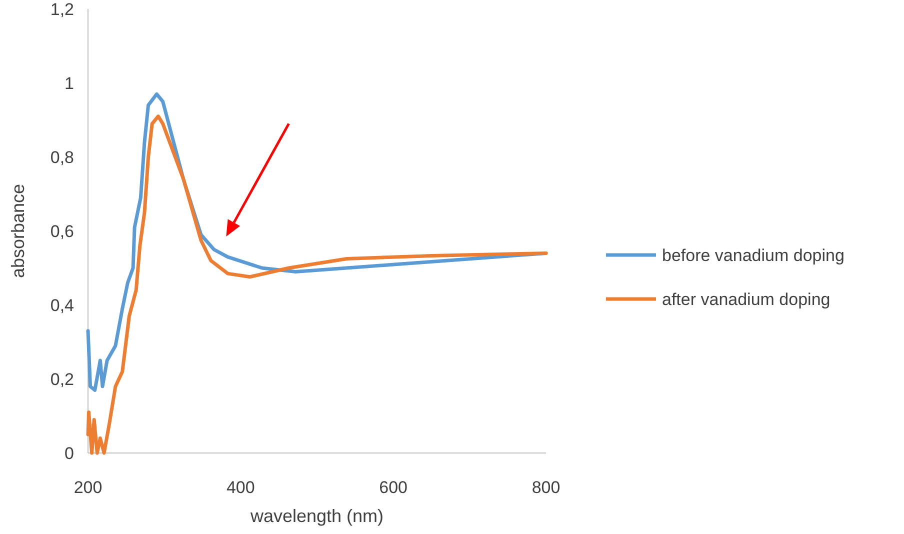 This screenshot has height=534, width=904. What do you see at coordinates (18, 231) in the screenshot?
I see `y-axis-title: absorbance` at bounding box center [18, 231].